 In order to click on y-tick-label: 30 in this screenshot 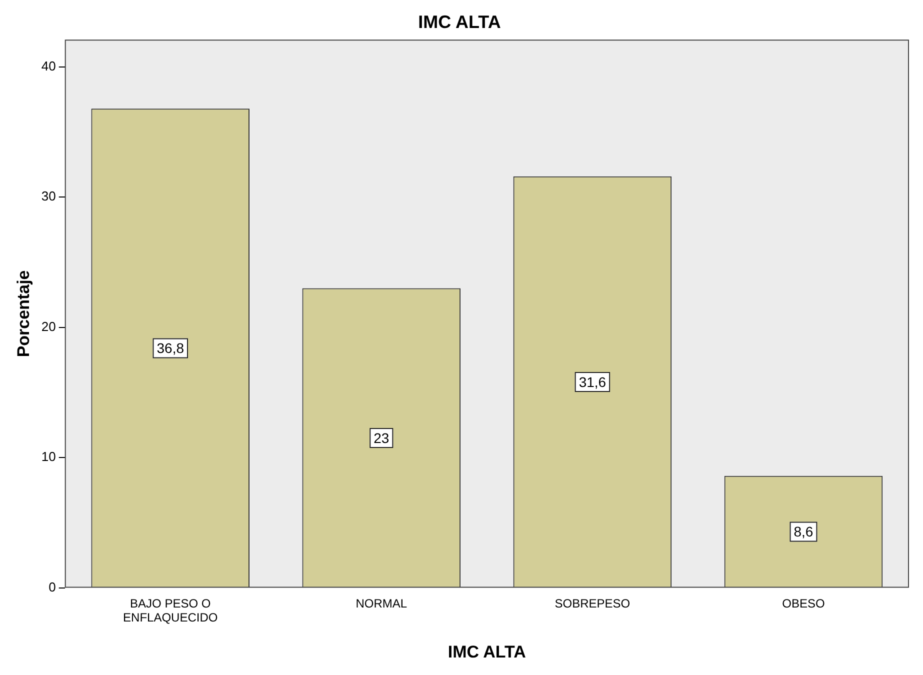, I will do `click(48, 196)`.